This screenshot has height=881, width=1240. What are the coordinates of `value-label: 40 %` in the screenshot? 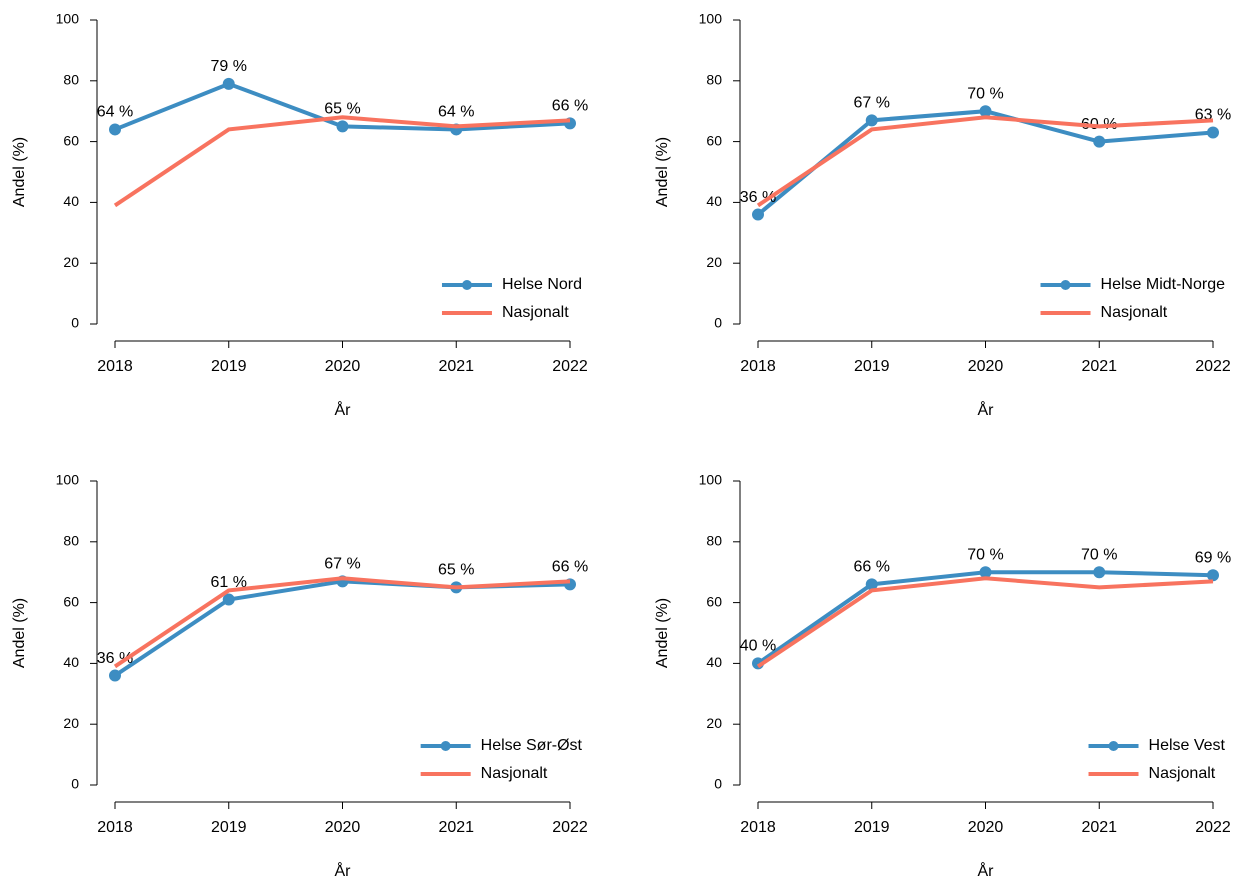 It's located at (758, 646).